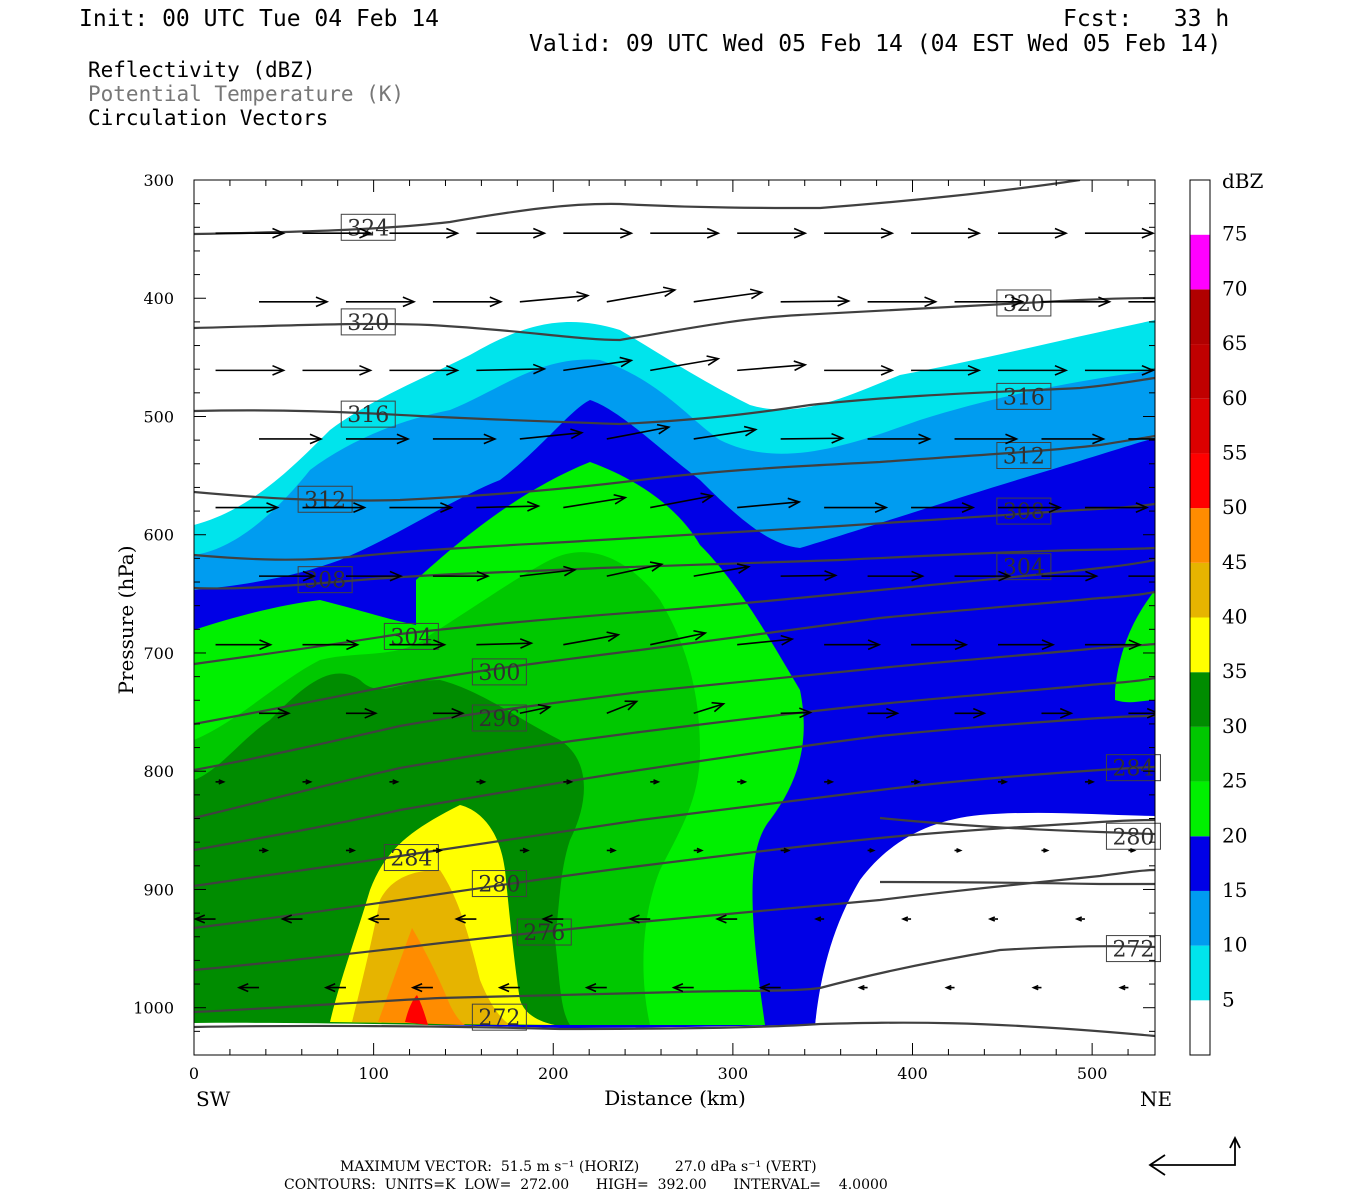 The height and width of the screenshot is (1200, 1350). Describe the element at coordinates (1234, 288) in the screenshot. I see `colorbar-level-label: 70` at that location.